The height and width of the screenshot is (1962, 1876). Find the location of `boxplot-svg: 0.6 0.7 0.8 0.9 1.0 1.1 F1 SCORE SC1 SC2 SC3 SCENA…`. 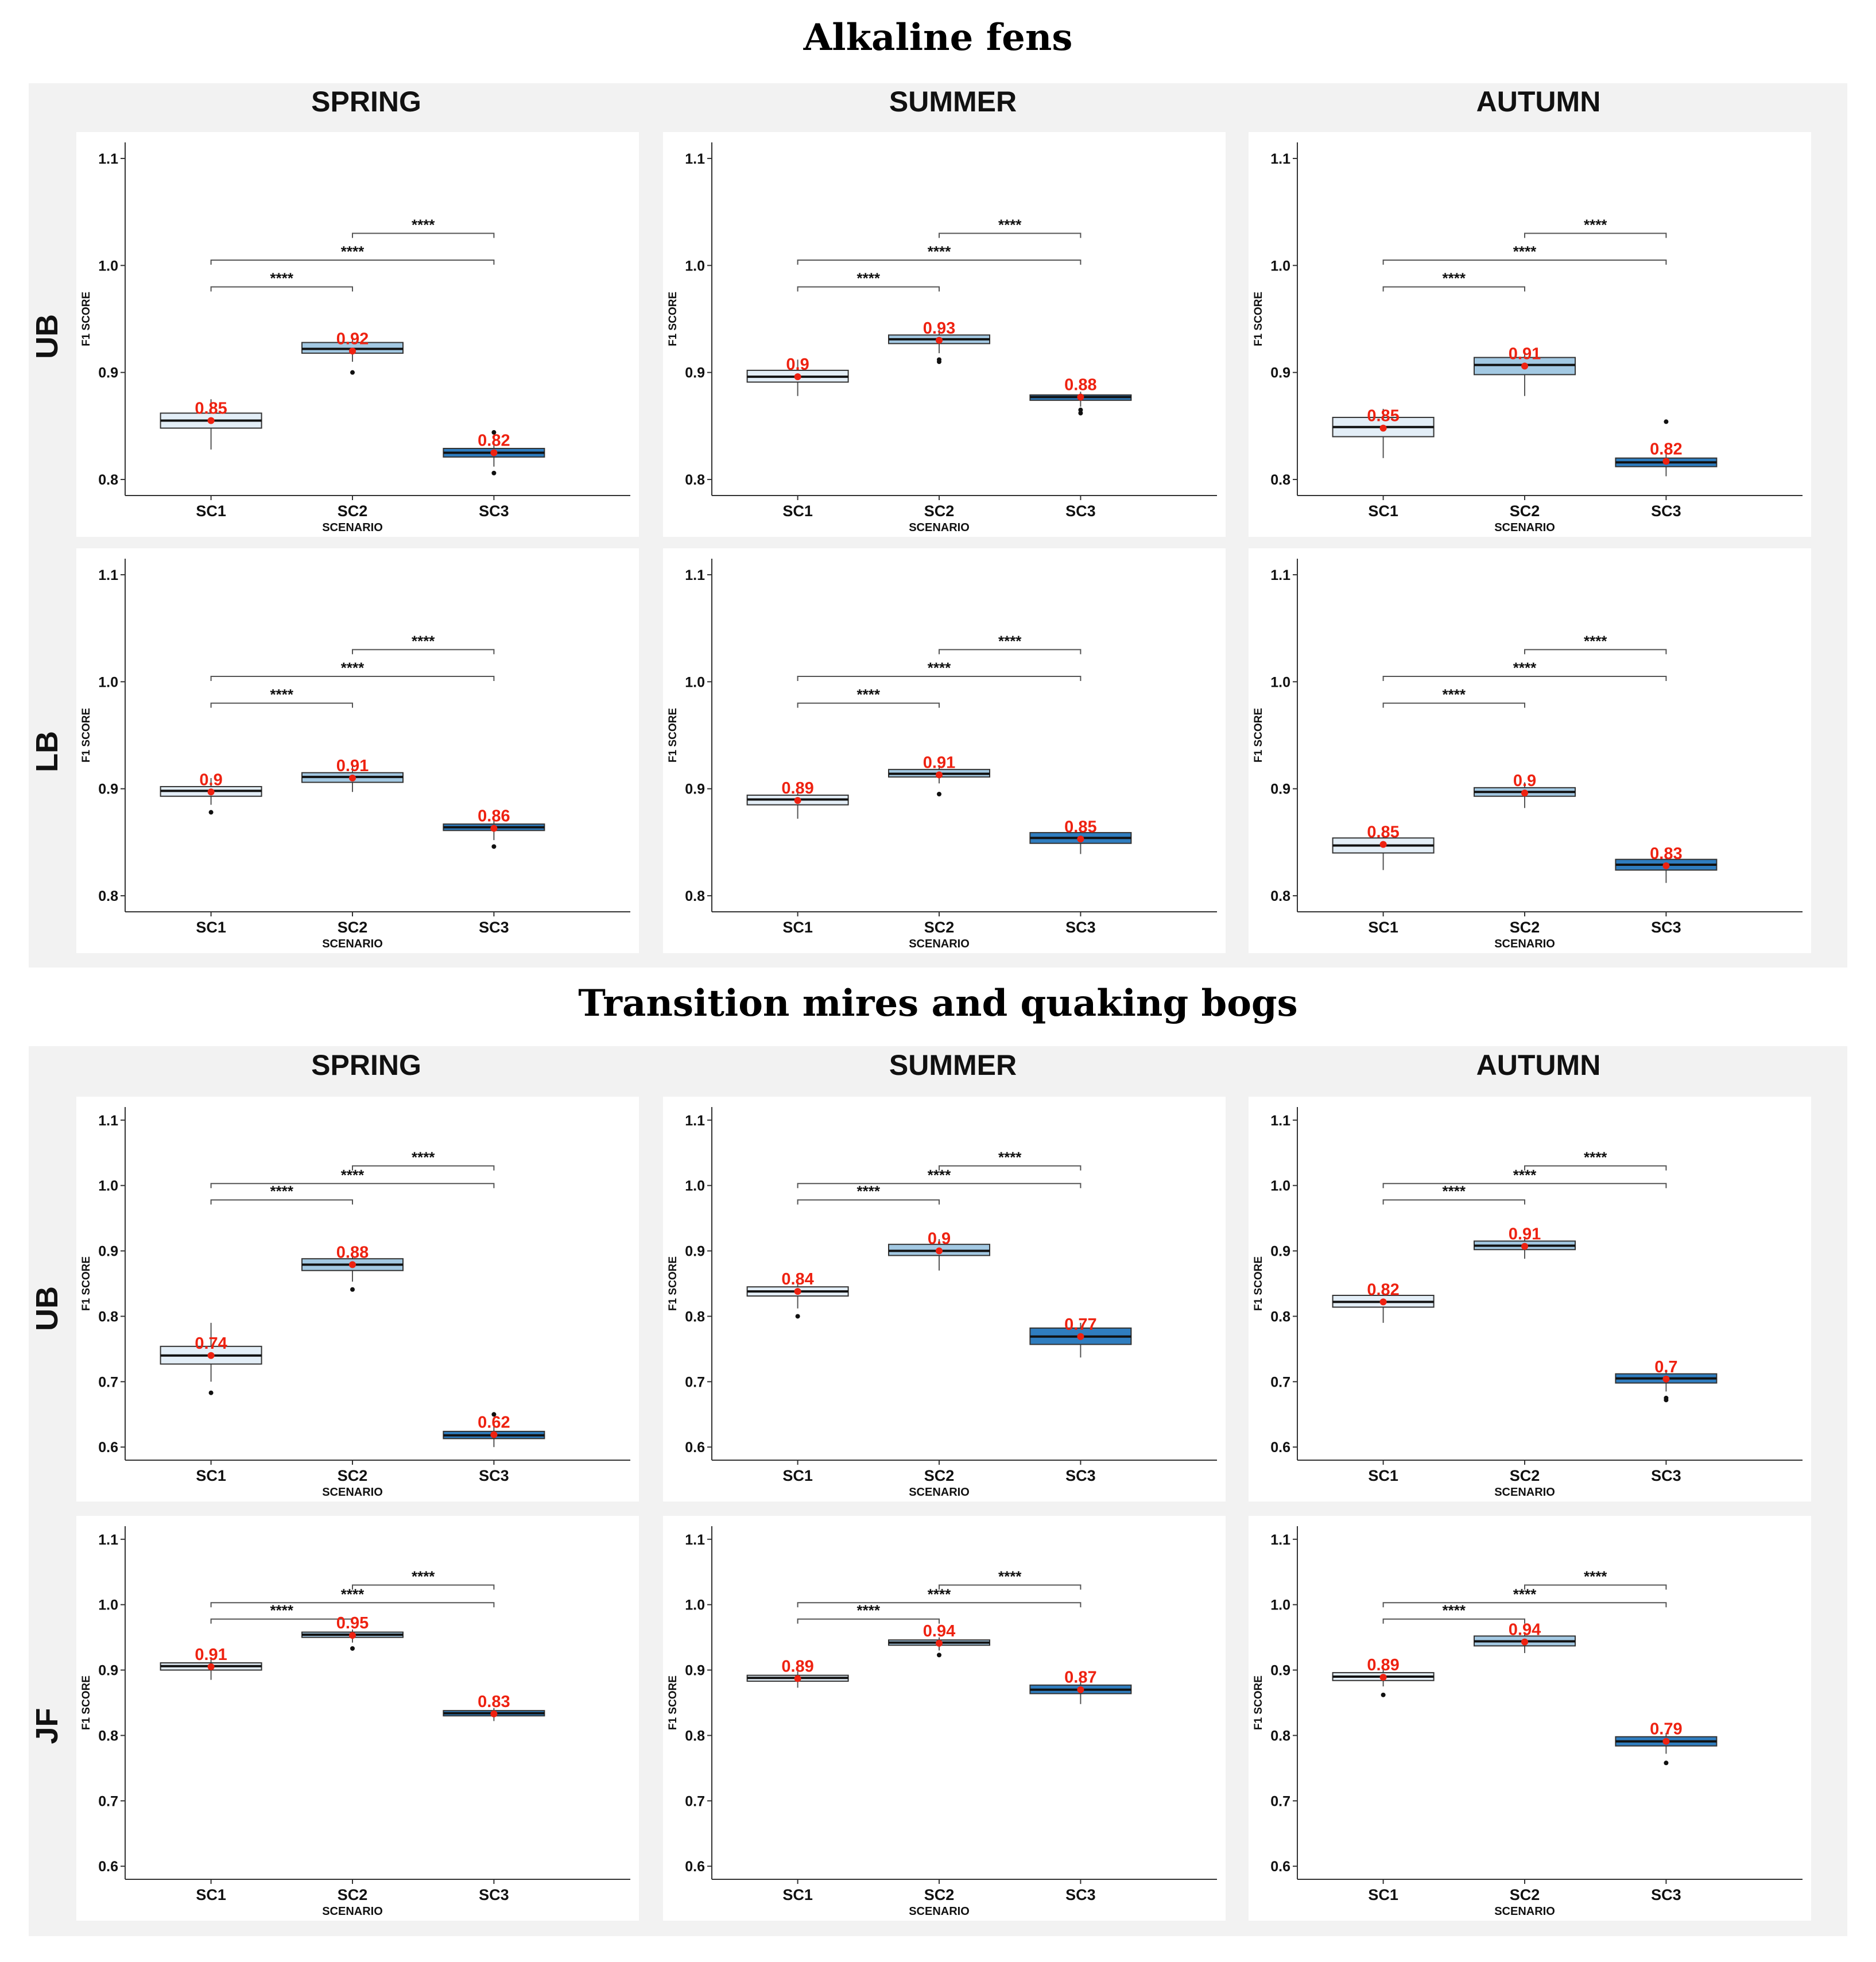

boxplot-svg: 0.6 0.7 0.8 0.9 1.0 1.1 F1 SCORE SC1 SC2 SC3 SCENA… is located at coordinates (942, 1722).